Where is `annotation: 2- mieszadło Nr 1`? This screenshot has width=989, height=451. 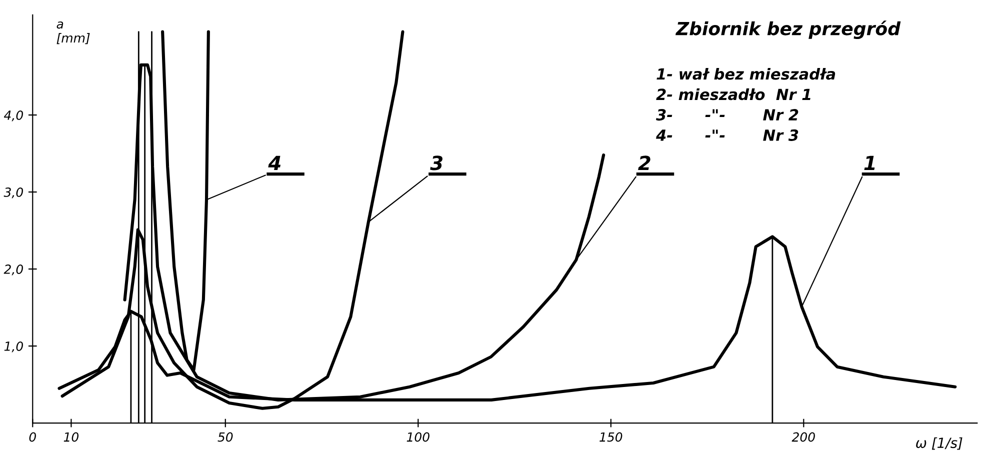
annotation: 2- mieszadło Nr 1 is located at coordinates (733, 94).